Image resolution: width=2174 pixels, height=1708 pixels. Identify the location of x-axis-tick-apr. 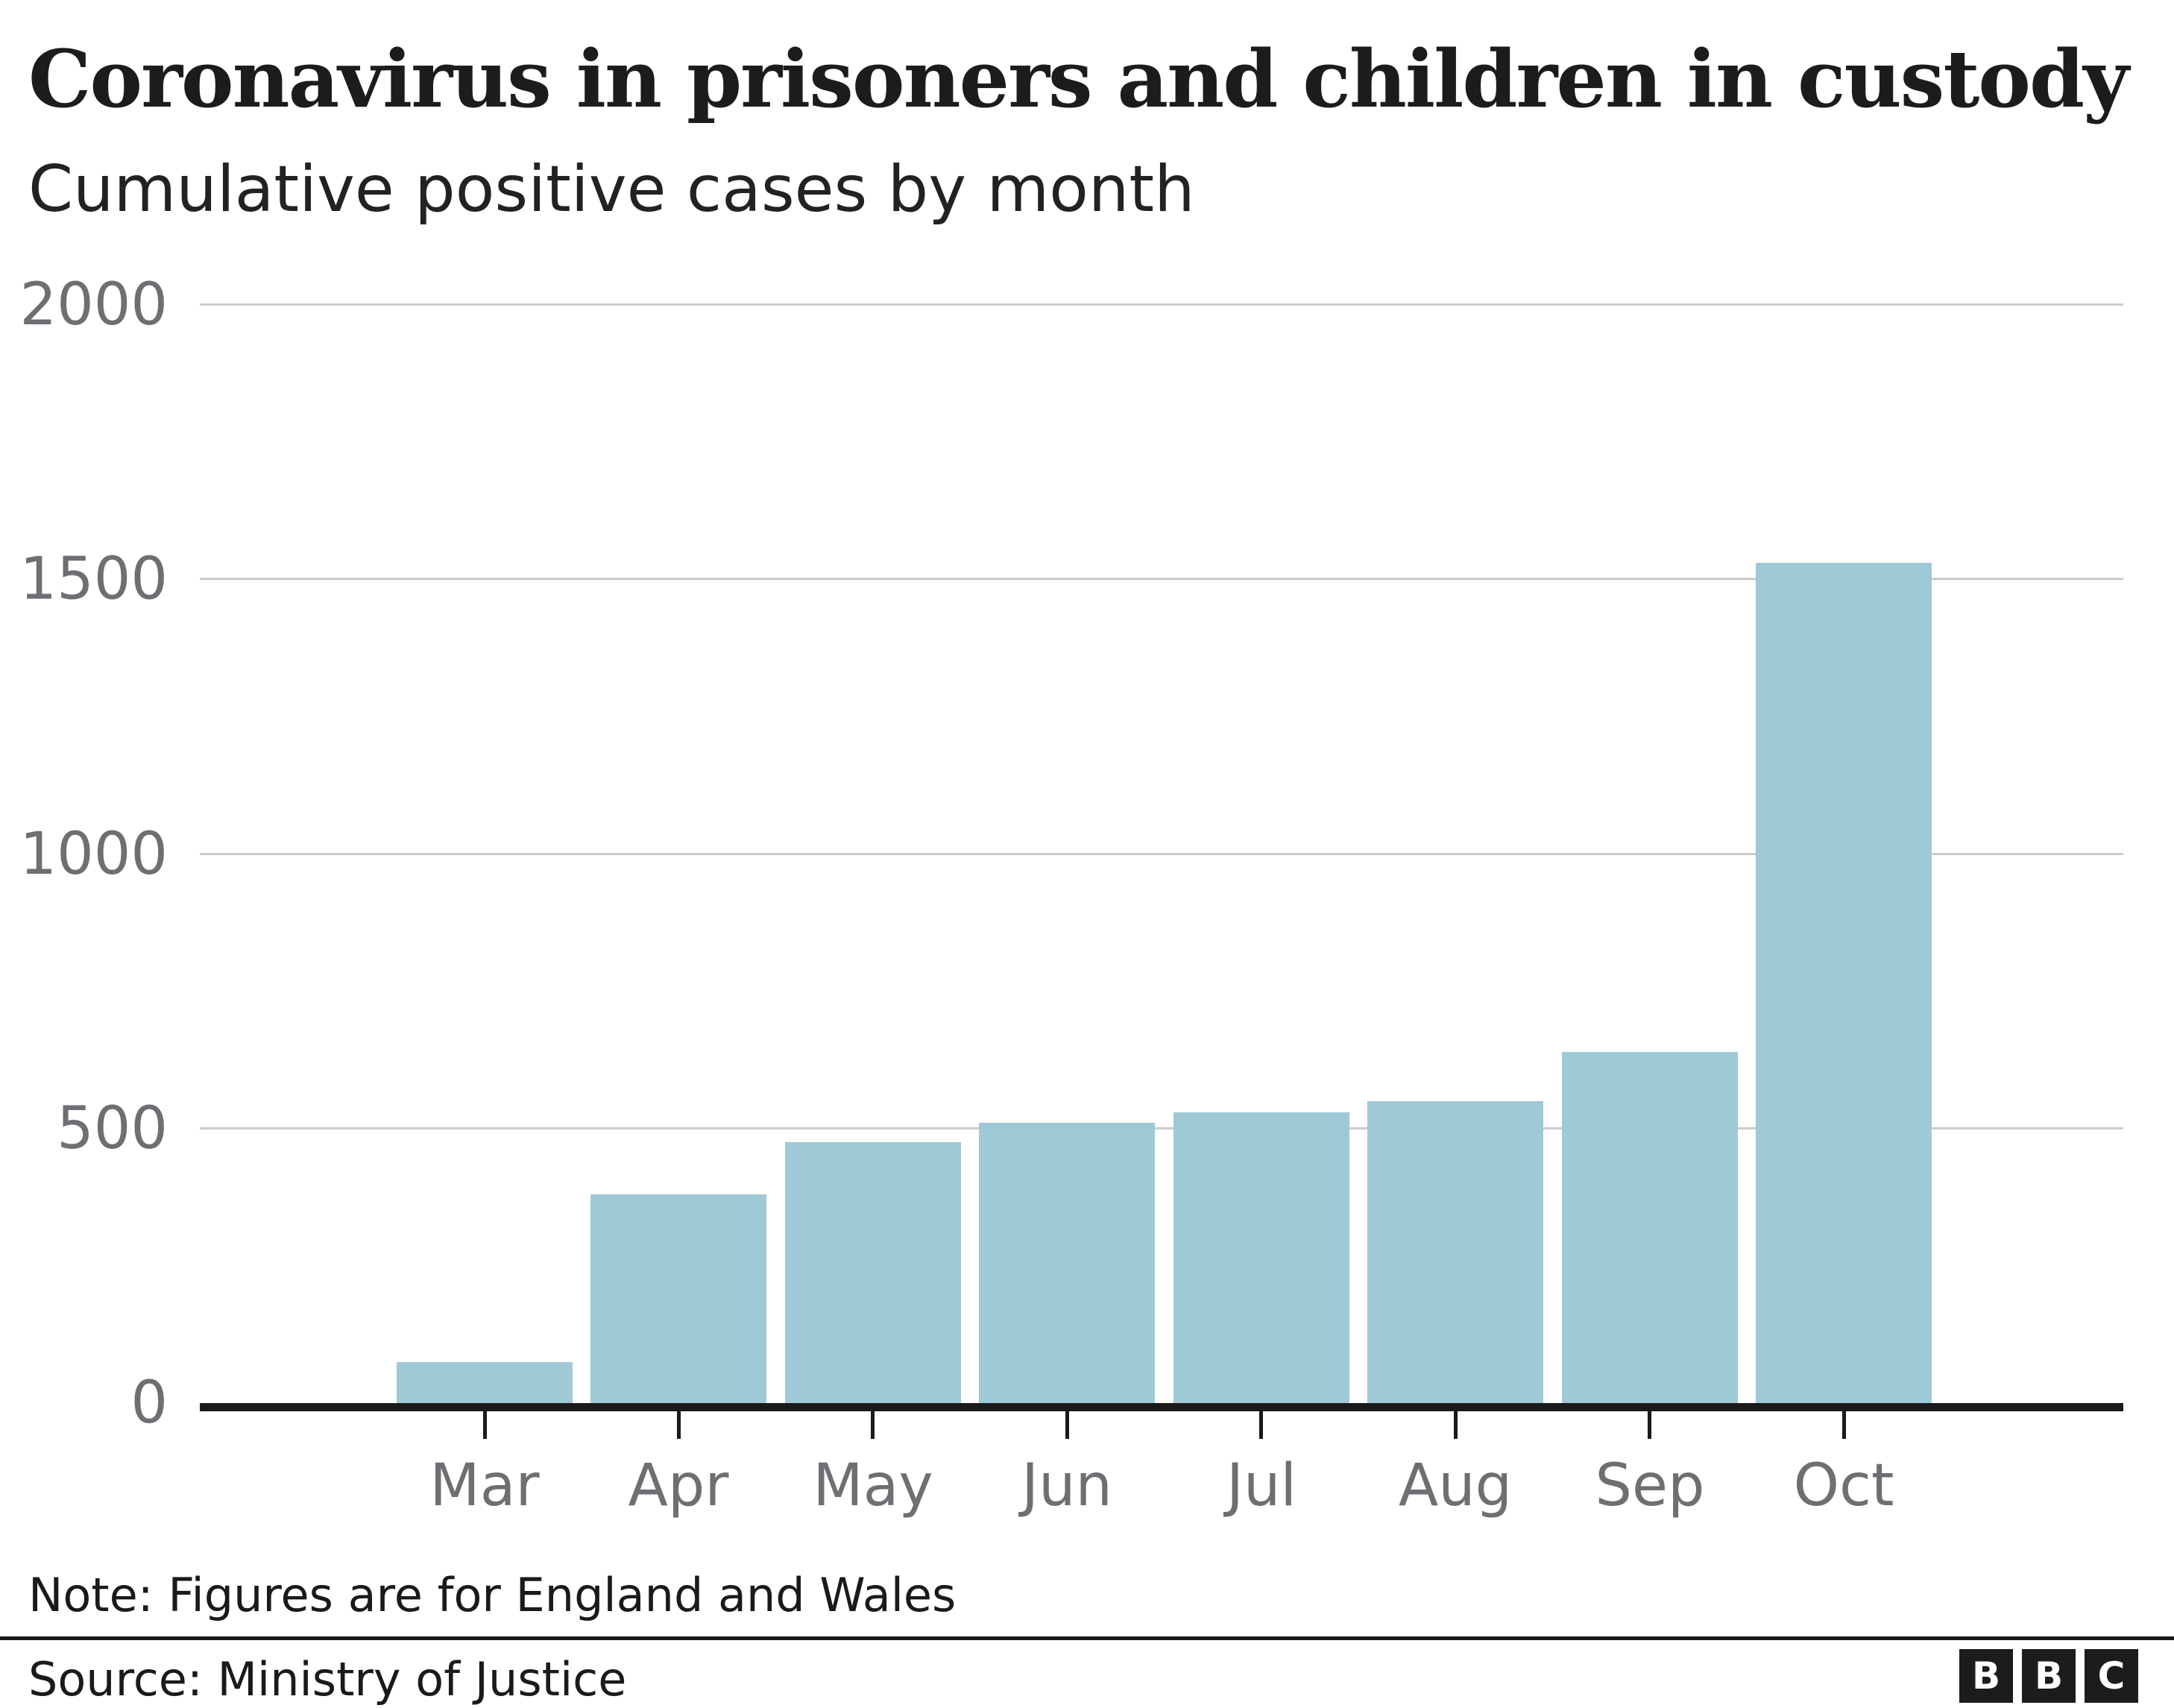
(679, 1425).